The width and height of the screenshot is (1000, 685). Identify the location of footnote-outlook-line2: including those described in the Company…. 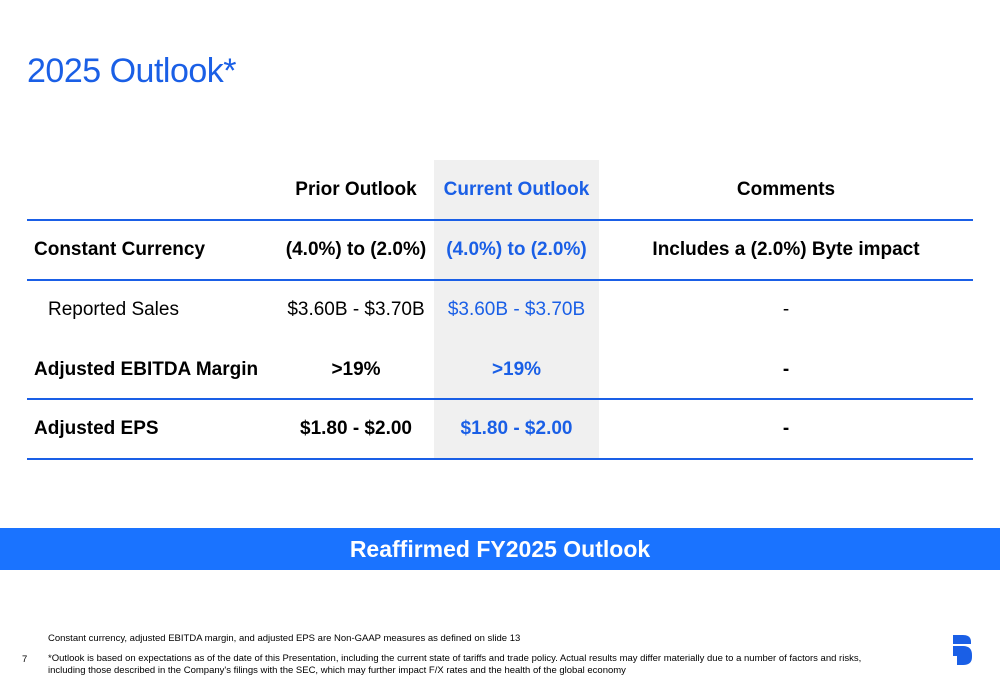
(337, 670).